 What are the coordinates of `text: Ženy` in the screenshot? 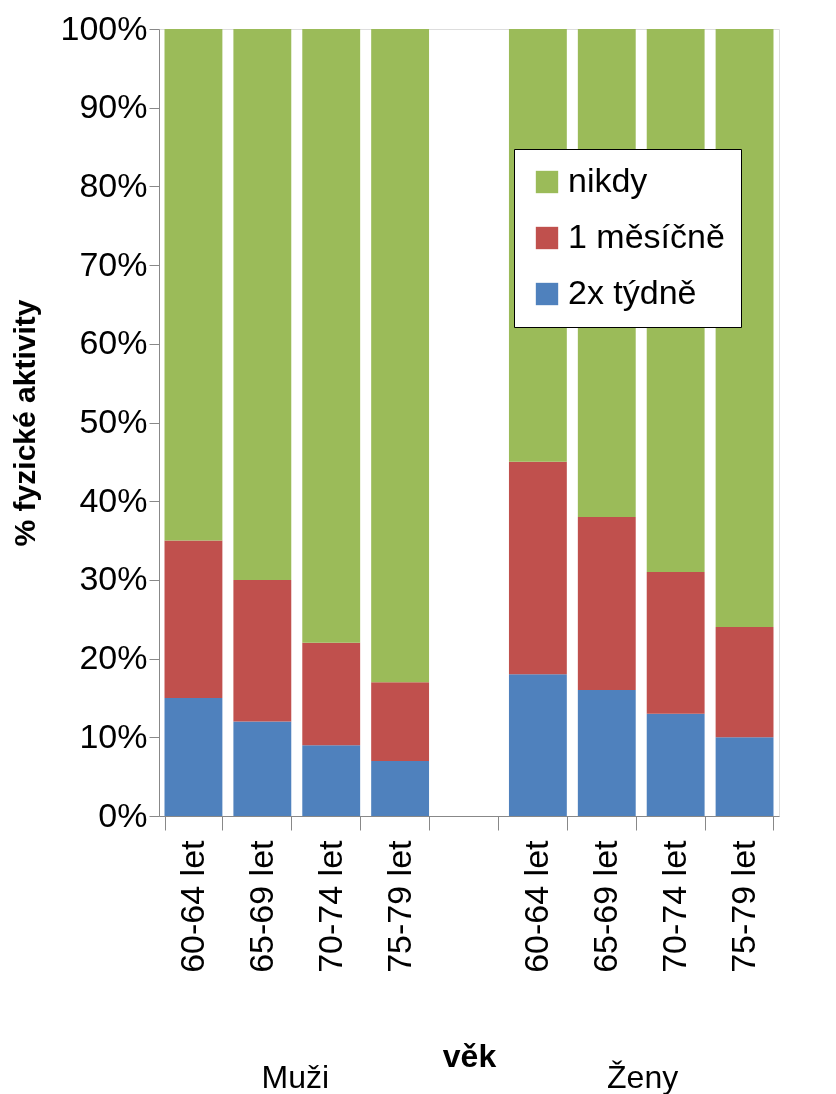 It's located at (643, 1076).